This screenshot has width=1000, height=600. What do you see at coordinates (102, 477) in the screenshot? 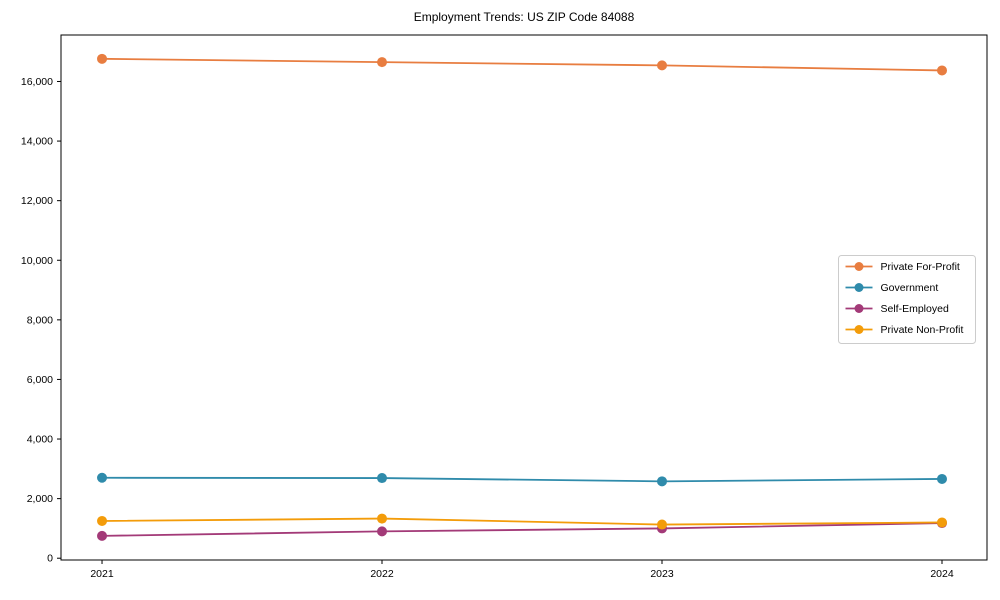
I see `point-government-2021` at bounding box center [102, 477].